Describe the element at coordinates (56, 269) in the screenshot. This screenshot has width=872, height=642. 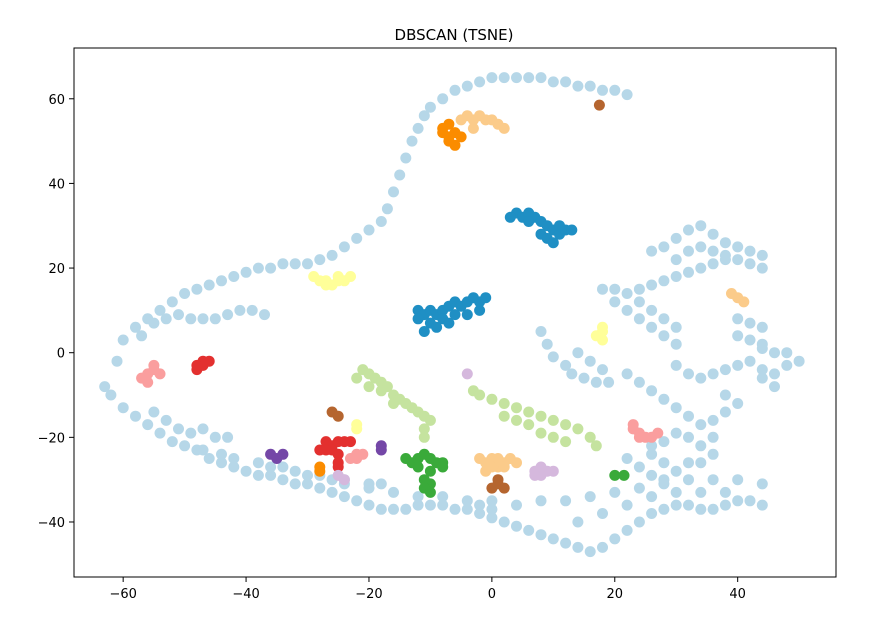
I see `y-tick-label: 20` at that location.